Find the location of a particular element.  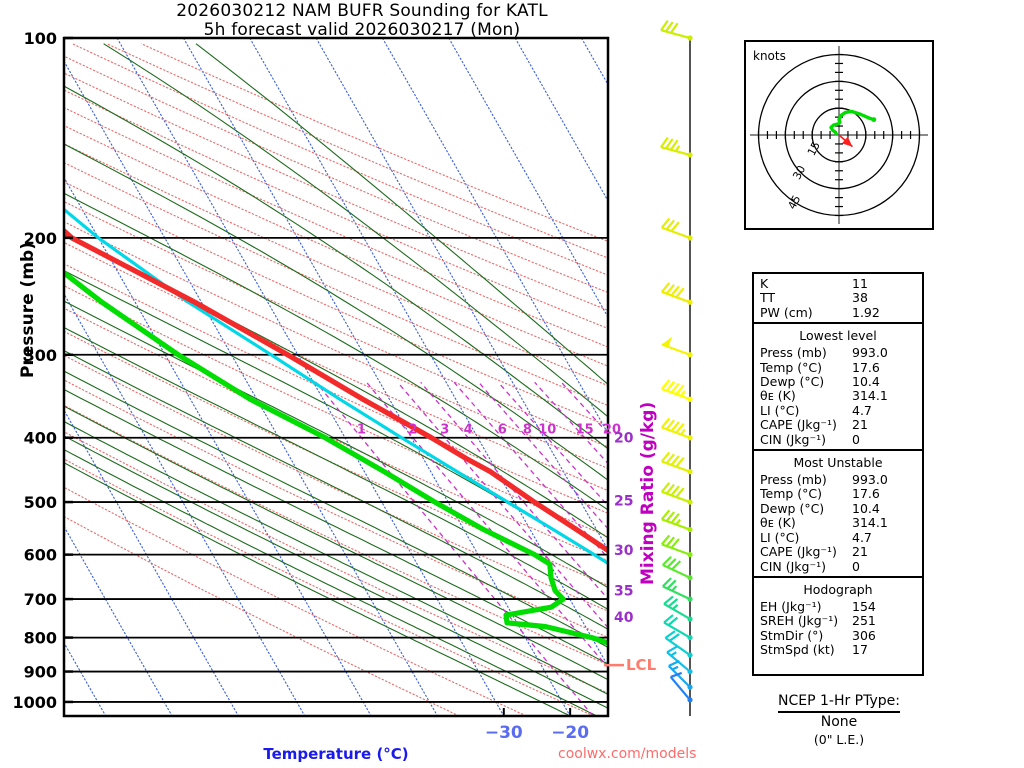

hodograph-trace is located at coordinates (852, 122).